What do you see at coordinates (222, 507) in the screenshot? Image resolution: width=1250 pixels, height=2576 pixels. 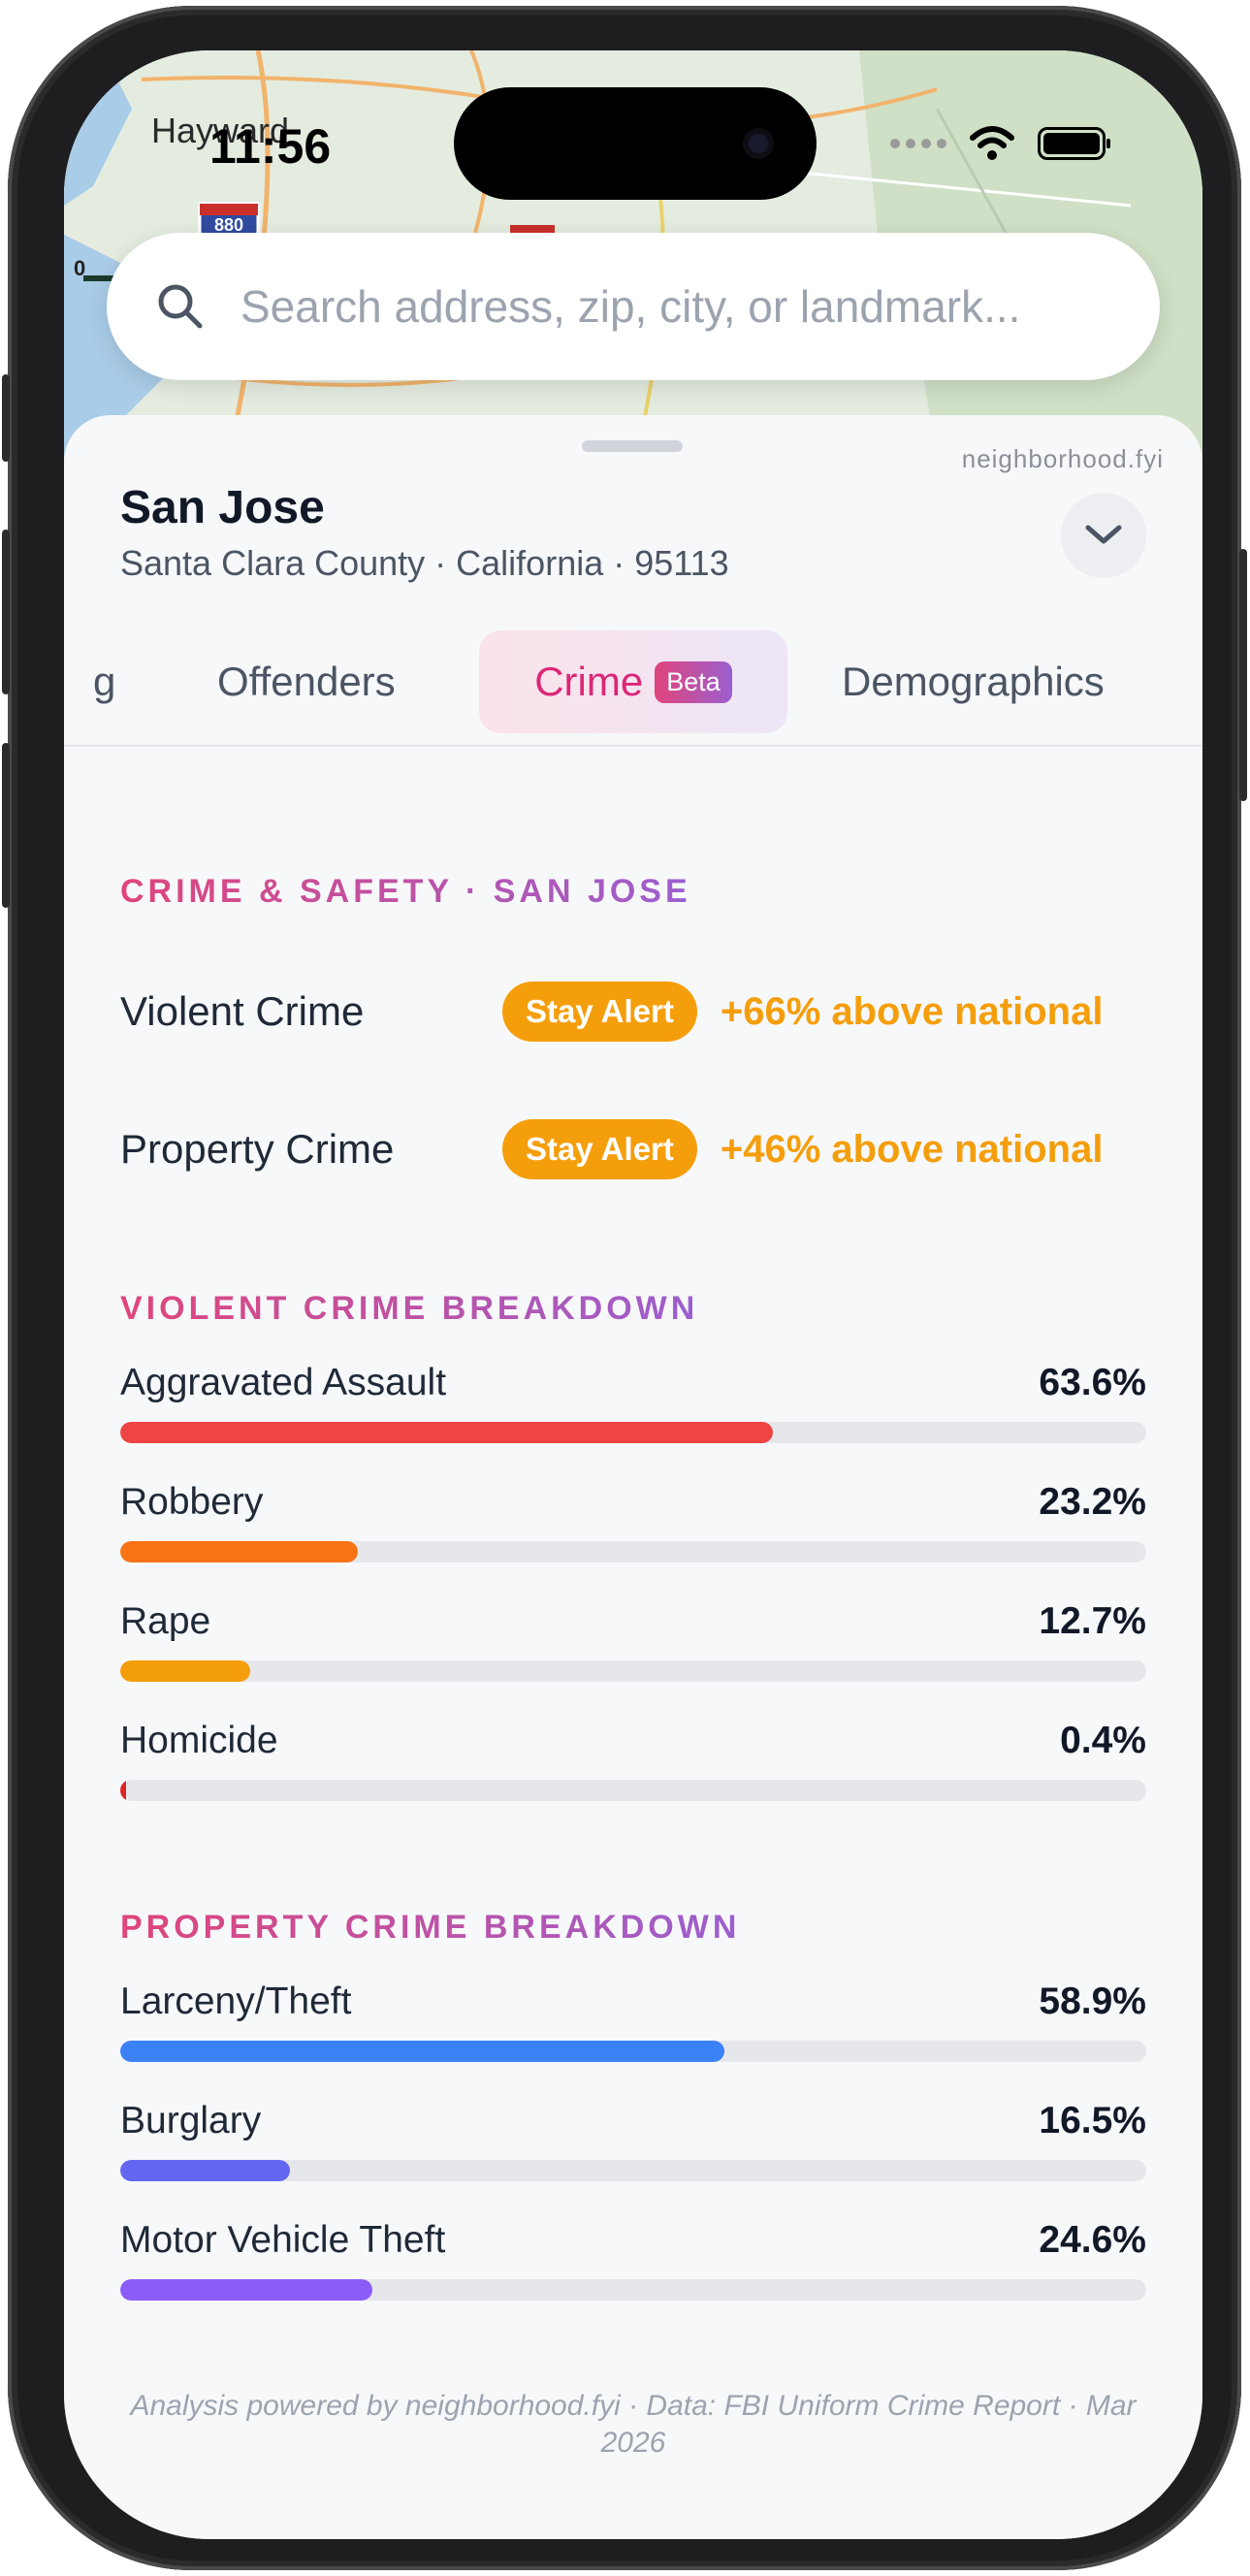 I see `city-title: San Jose` at bounding box center [222, 507].